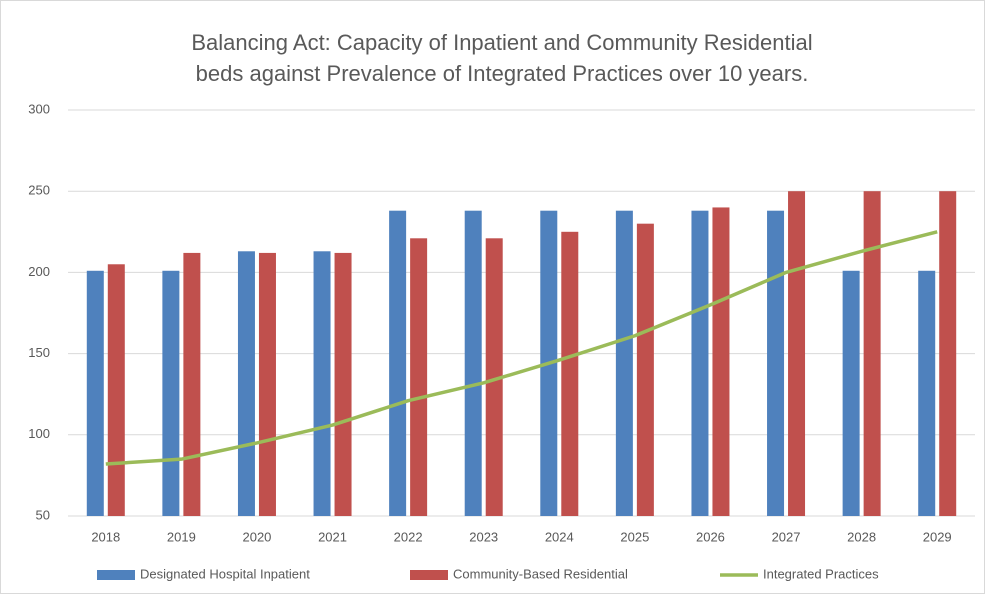  Describe the element at coordinates (39, 108) in the screenshot. I see `y-tick-label: 300` at that location.